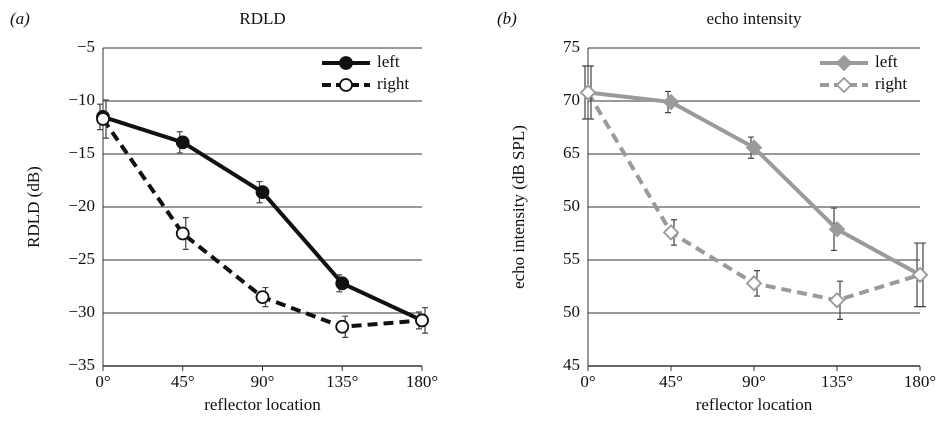 Image resolution: width=938 pixels, height=437 pixels. What do you see at coordinates (571, 258) in the screenshot?
I see `y-tick-label: 55` at bounding box center [571, 258].